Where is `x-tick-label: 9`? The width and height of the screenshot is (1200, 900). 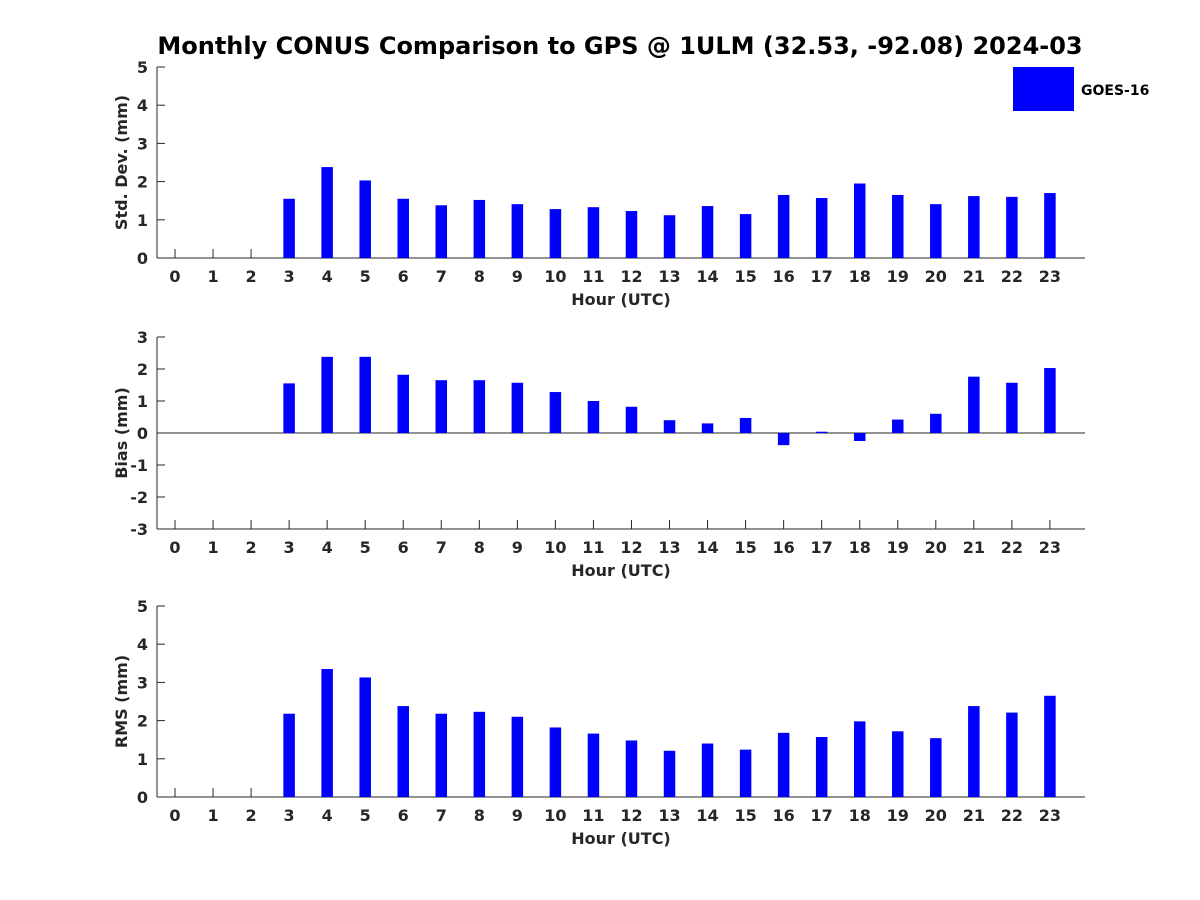 x-tick-label: 9 is located at coordinates (517, 276).